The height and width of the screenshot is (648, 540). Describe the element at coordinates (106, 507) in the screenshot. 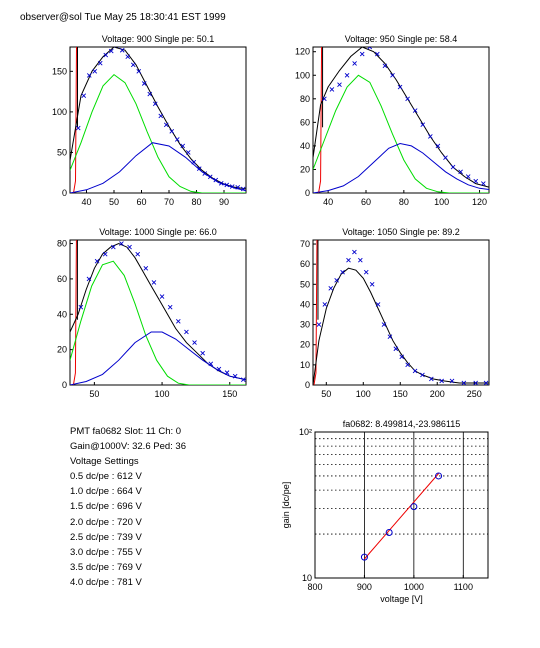

I see `setting-row: 1.5 dc/pe : 696 V` at that location.